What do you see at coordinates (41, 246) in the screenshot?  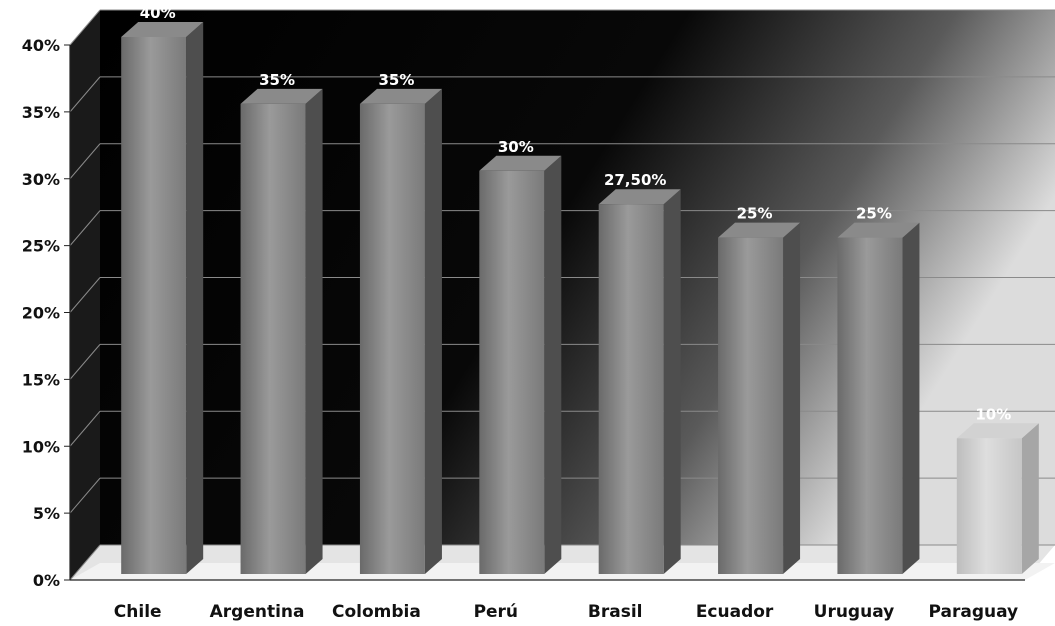 I see `y-tick-label: 25%` at bounding box center [41, 246].